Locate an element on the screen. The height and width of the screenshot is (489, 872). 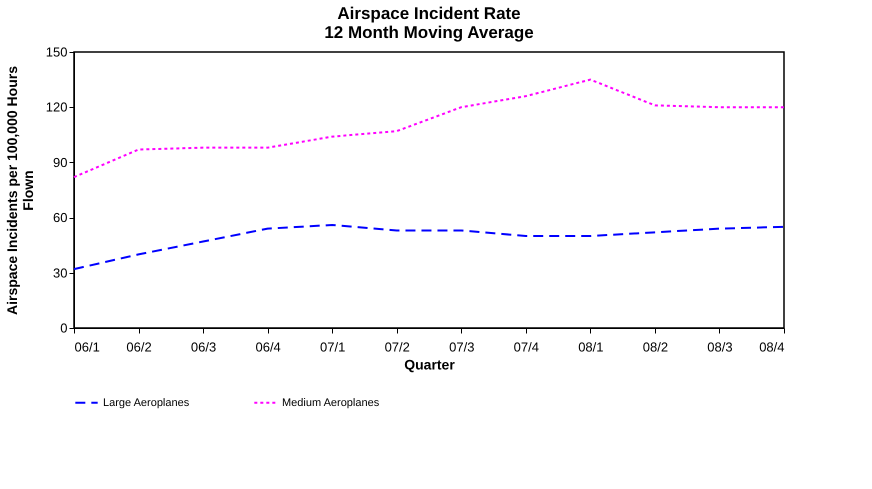
x-tick-label: 08/2 is located at coordinates (655, 347).